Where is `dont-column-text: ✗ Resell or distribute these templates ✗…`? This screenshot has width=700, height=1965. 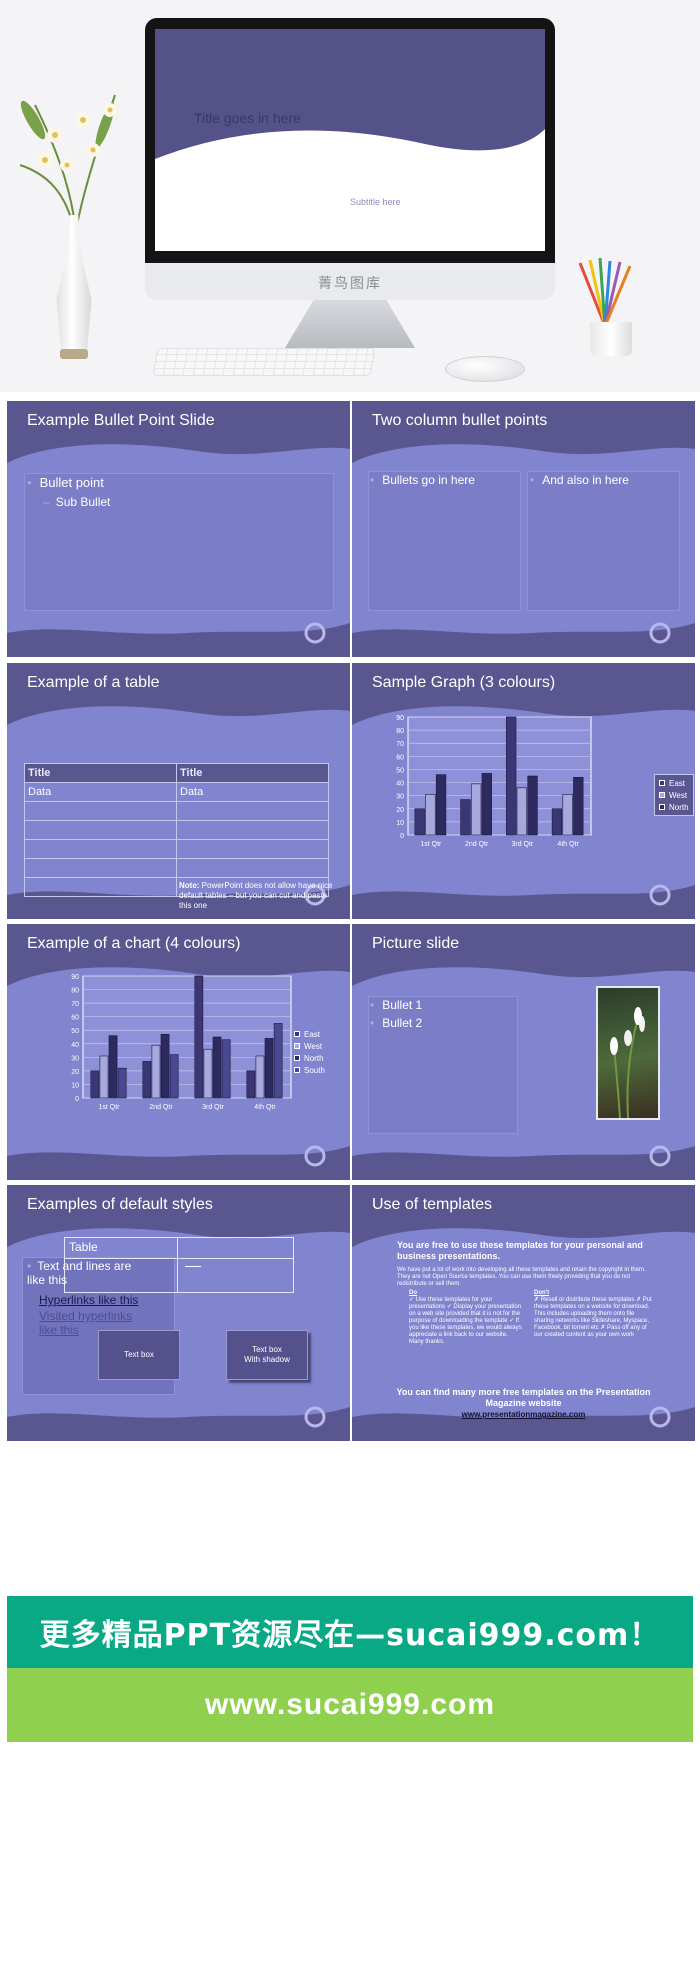
dont-column-text: ✗ Resell or distribute these templates ✗… is located at coordinates (593, 1317).